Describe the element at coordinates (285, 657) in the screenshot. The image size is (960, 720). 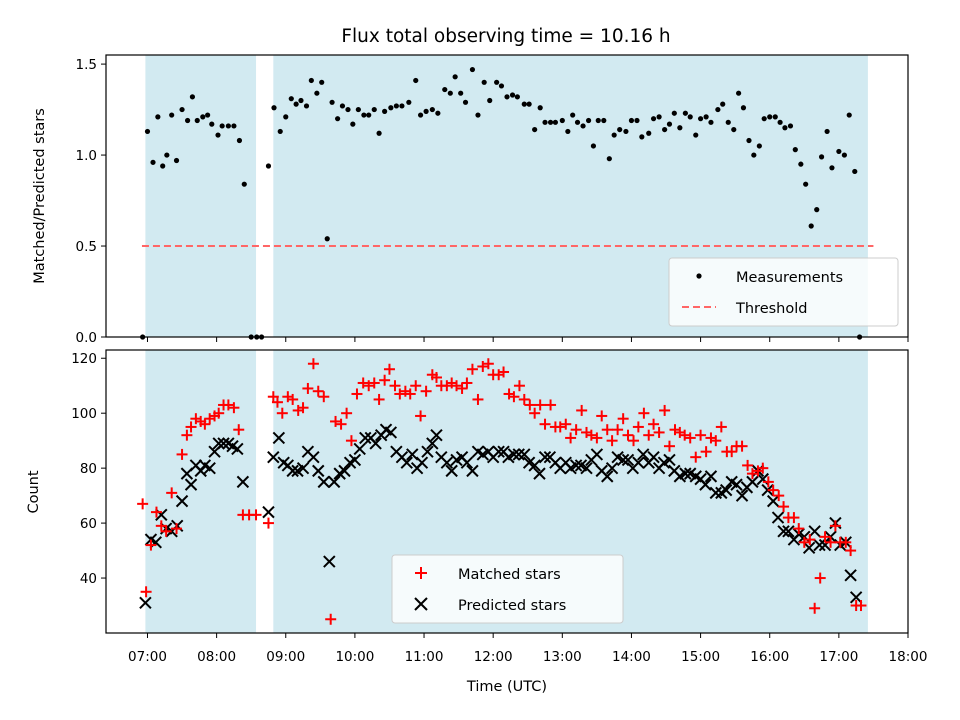
I see `x-tick-label: 09:00` at that location.